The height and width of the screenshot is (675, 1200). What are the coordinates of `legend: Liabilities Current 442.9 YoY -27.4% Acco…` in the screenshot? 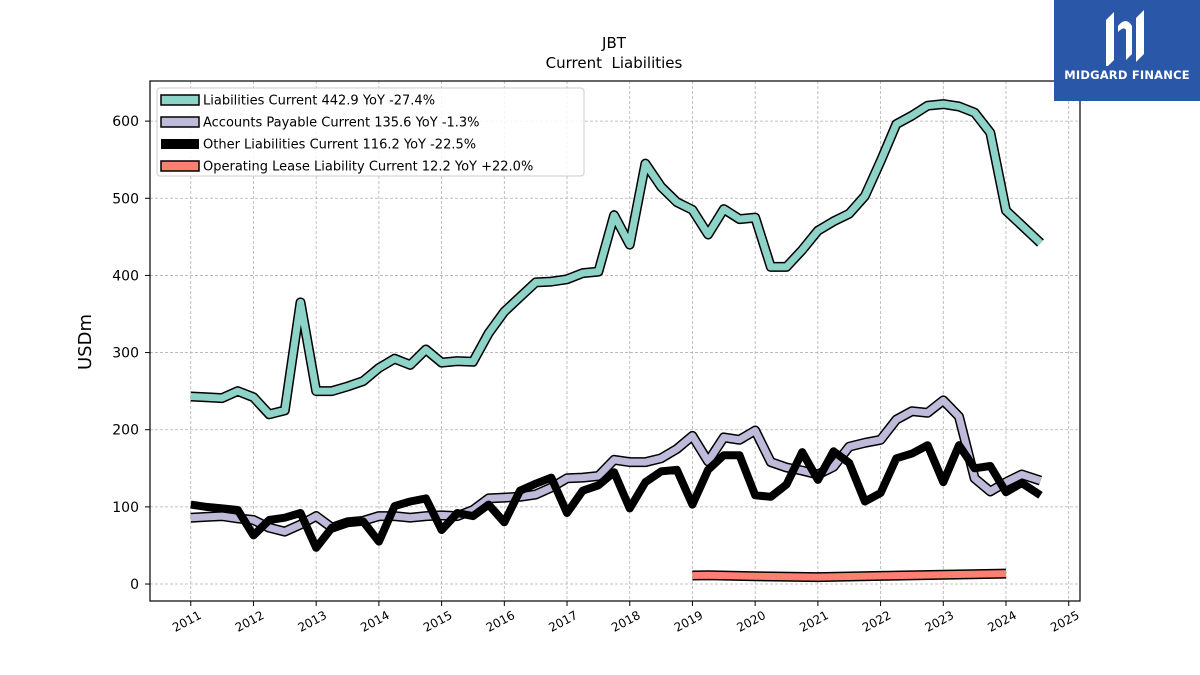 It's located at (370, 132).